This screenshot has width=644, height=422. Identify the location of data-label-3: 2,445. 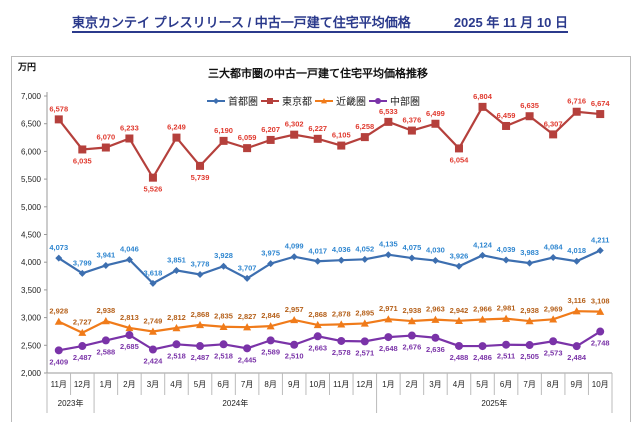
(247, 359).